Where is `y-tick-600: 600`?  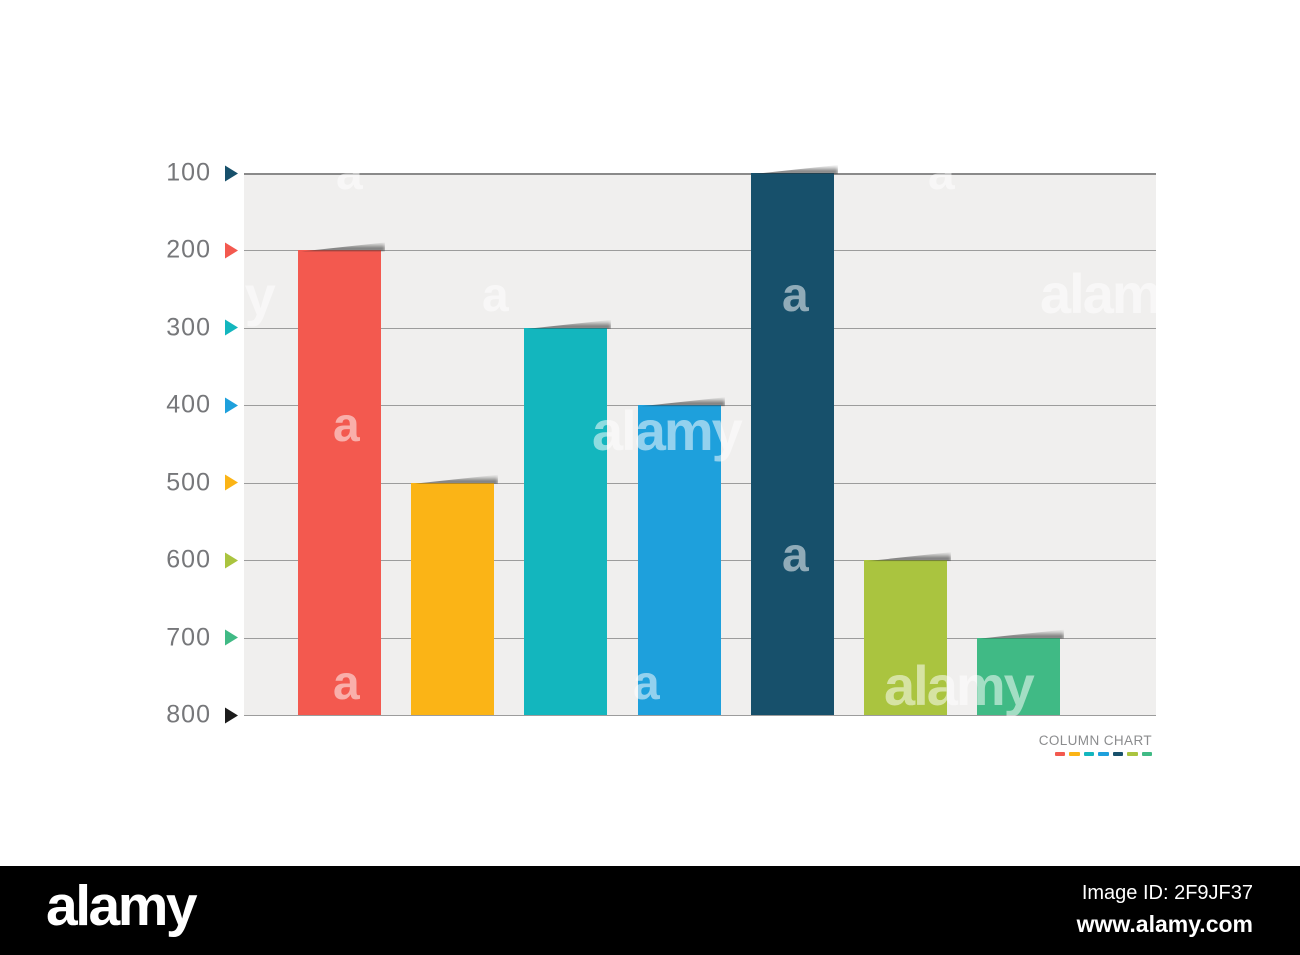
y-tick-600: 600 is located at coordinates (193, 560).